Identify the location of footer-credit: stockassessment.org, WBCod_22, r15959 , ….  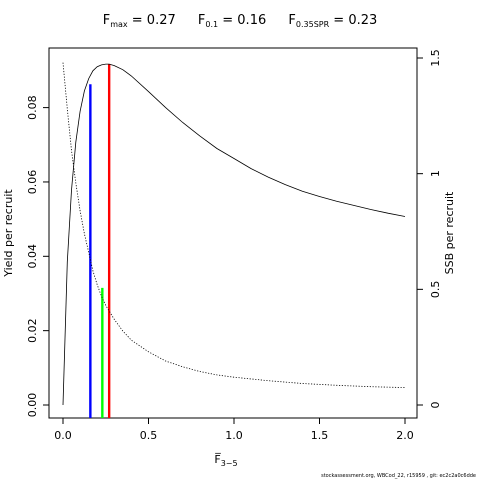
(398, 476).